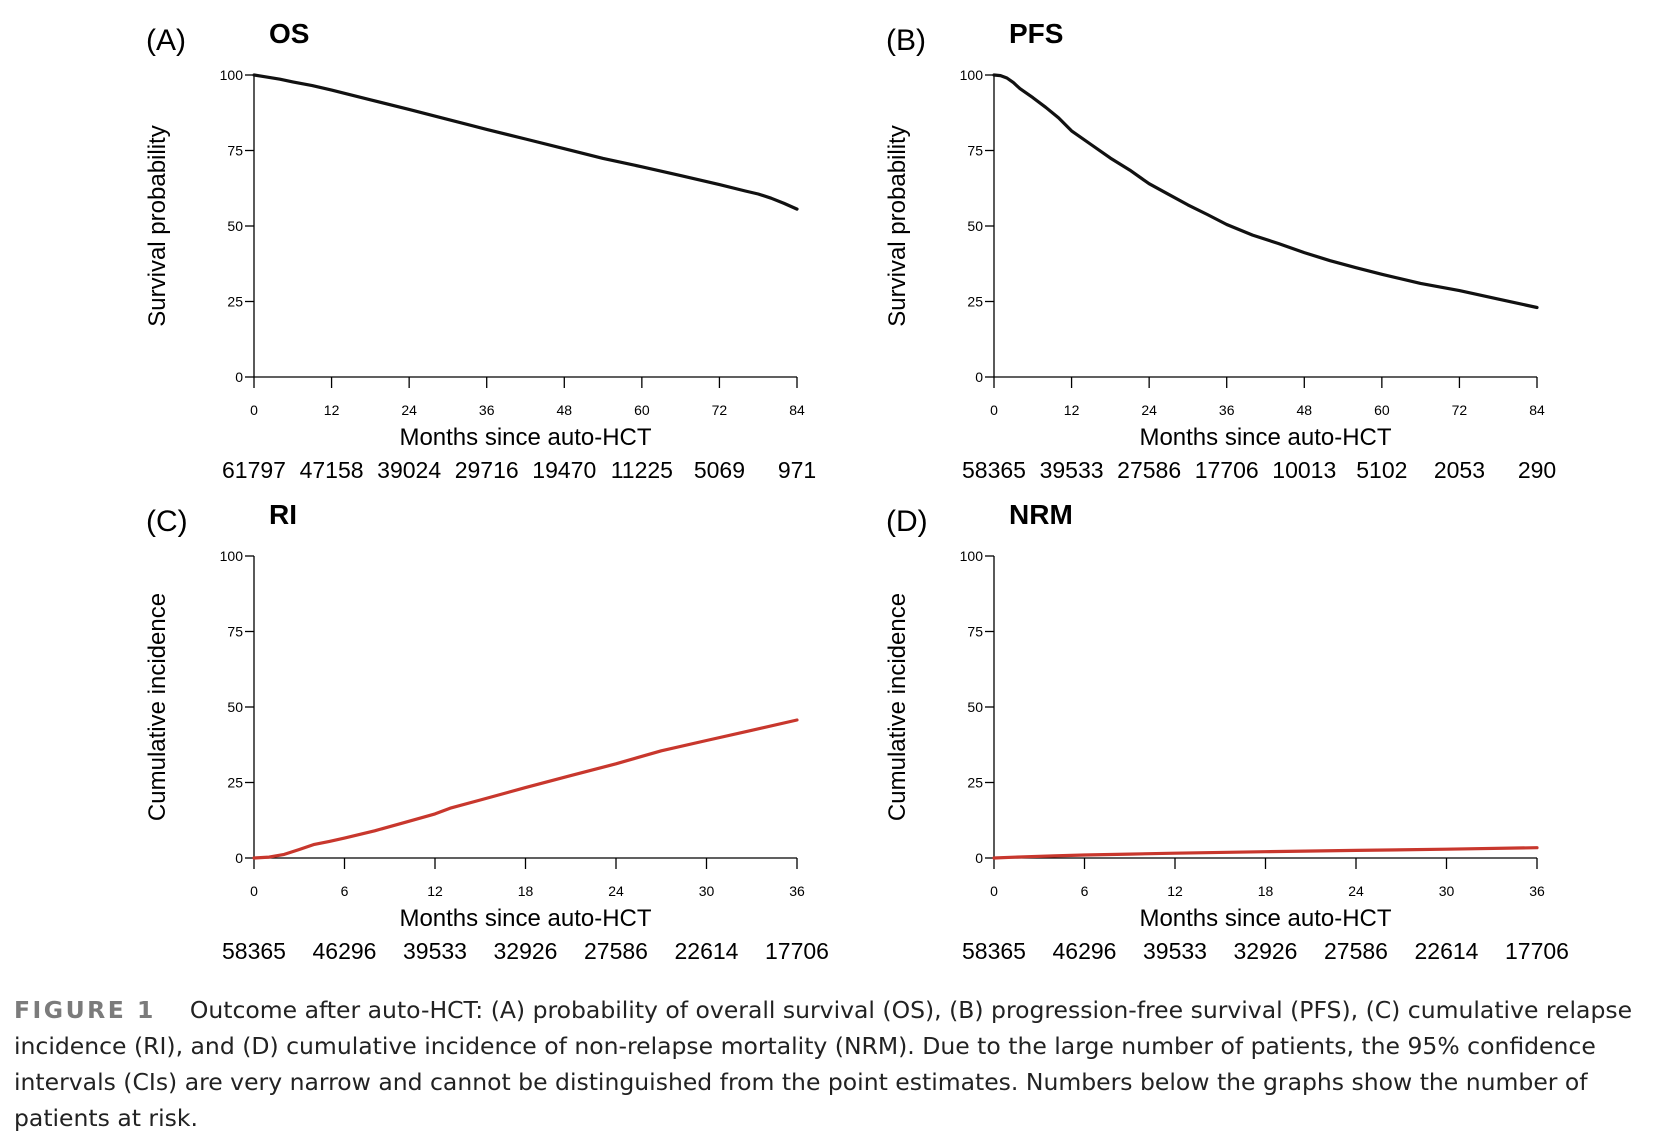  I want to click on panel-label: (C), so click(167, 521).